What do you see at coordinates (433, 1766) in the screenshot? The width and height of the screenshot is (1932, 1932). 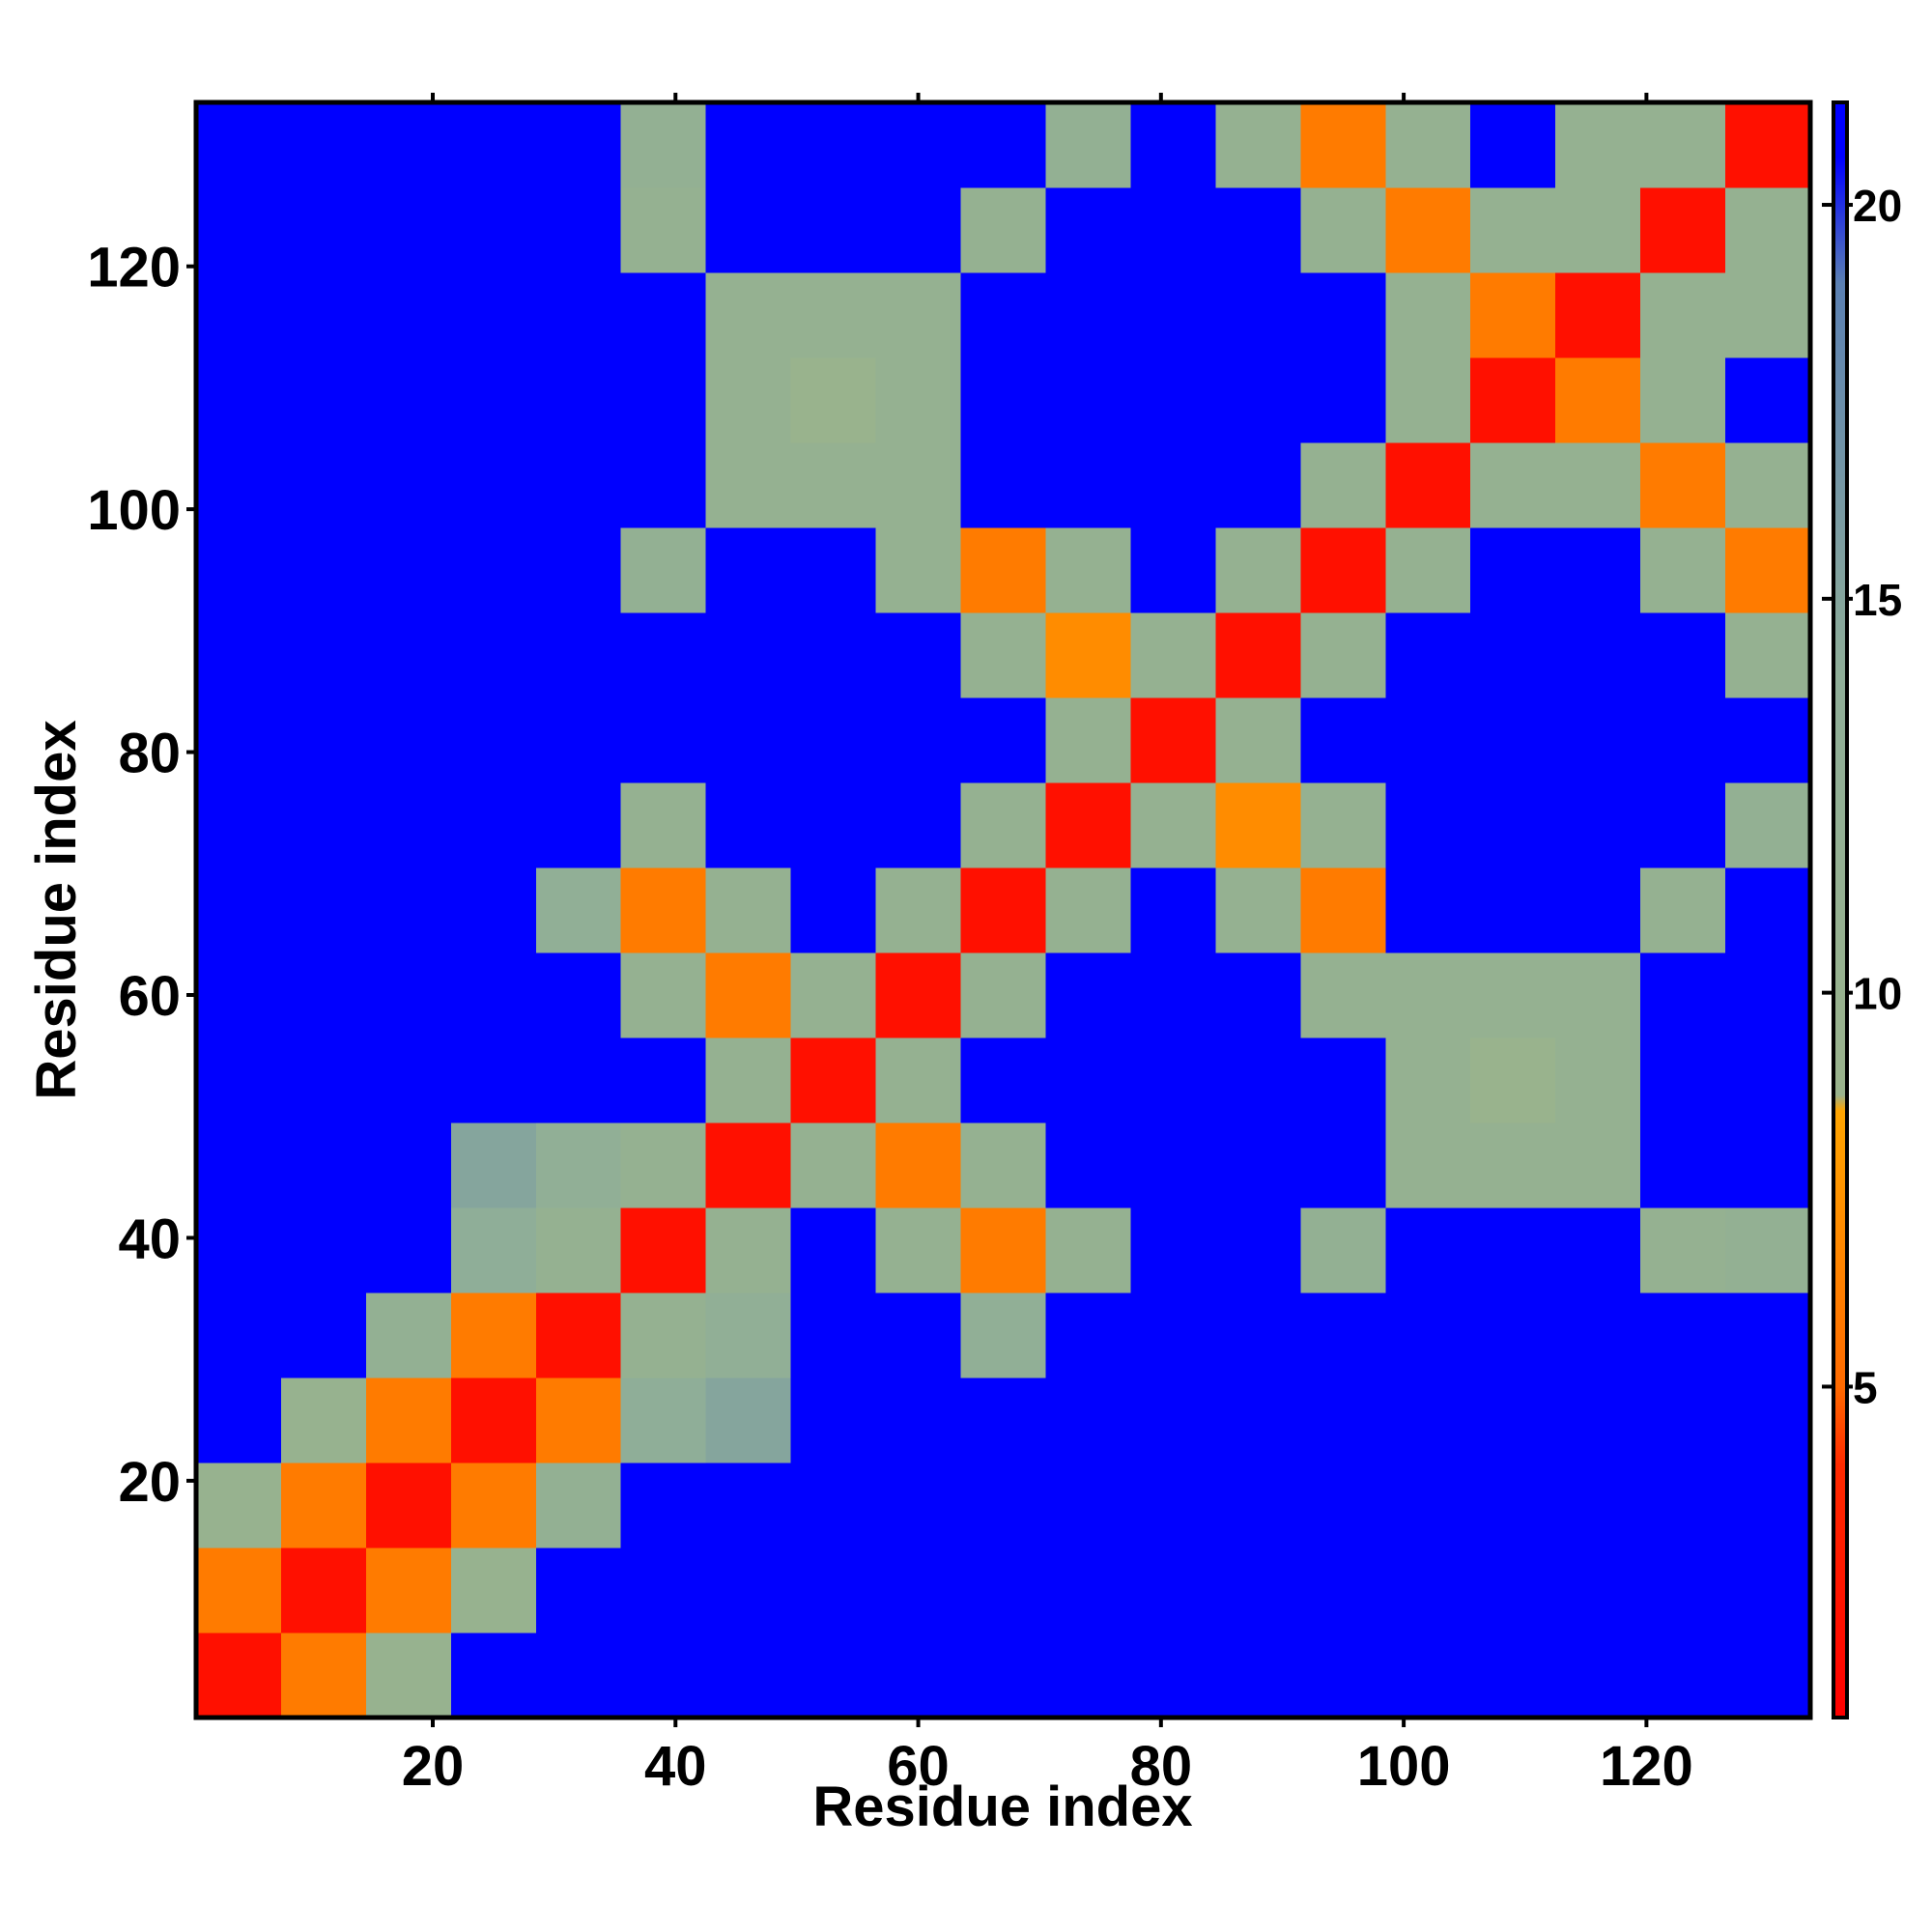 I see `x-tick-label: 20` at bounding box center [433, 1766].